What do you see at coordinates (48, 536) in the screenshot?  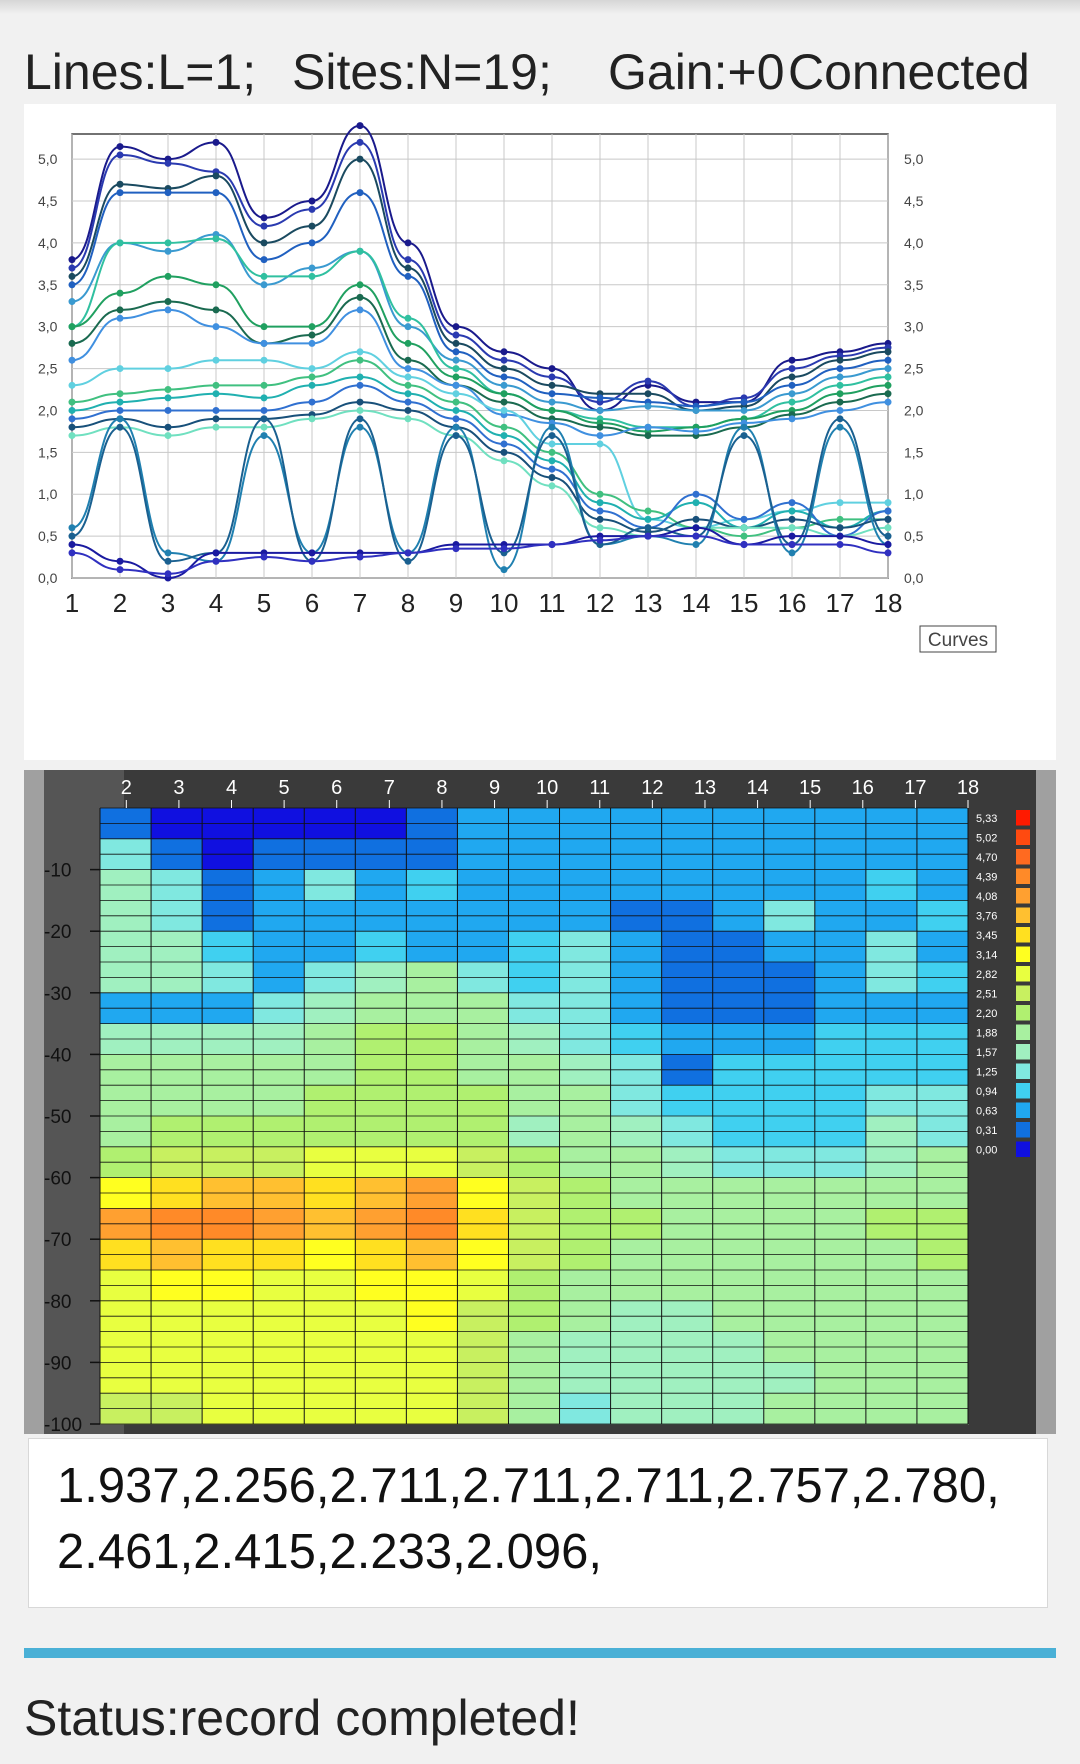 I see `y-tick-label-left: 0,5` at bounding box center [48, 536].